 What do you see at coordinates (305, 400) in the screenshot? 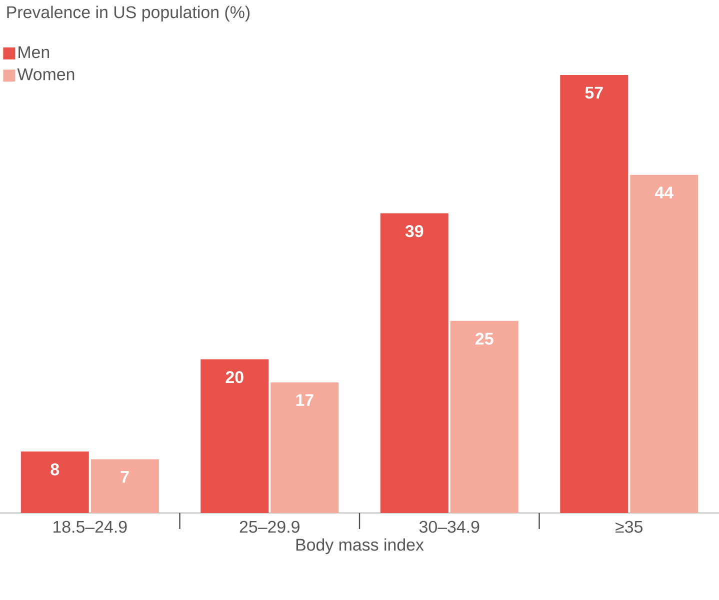
I see `data-label: 17` at bounding box center [305, 400].